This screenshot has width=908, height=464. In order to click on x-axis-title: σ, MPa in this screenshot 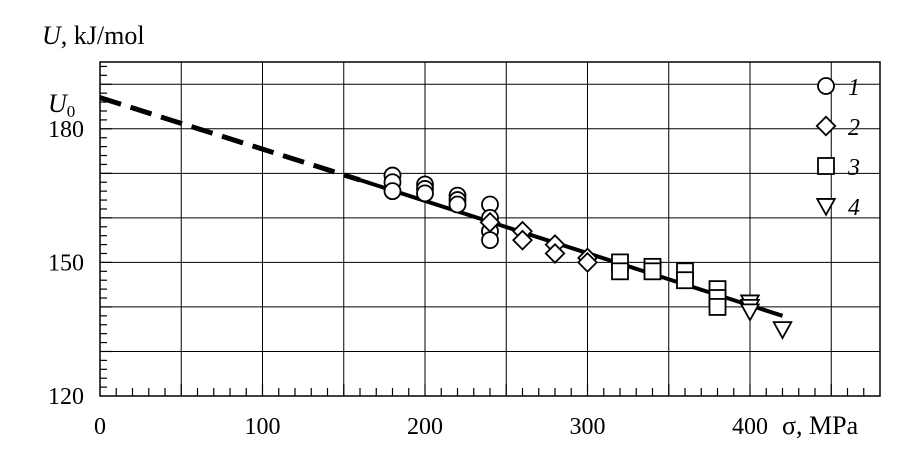, I will do `click(820, 425)`.